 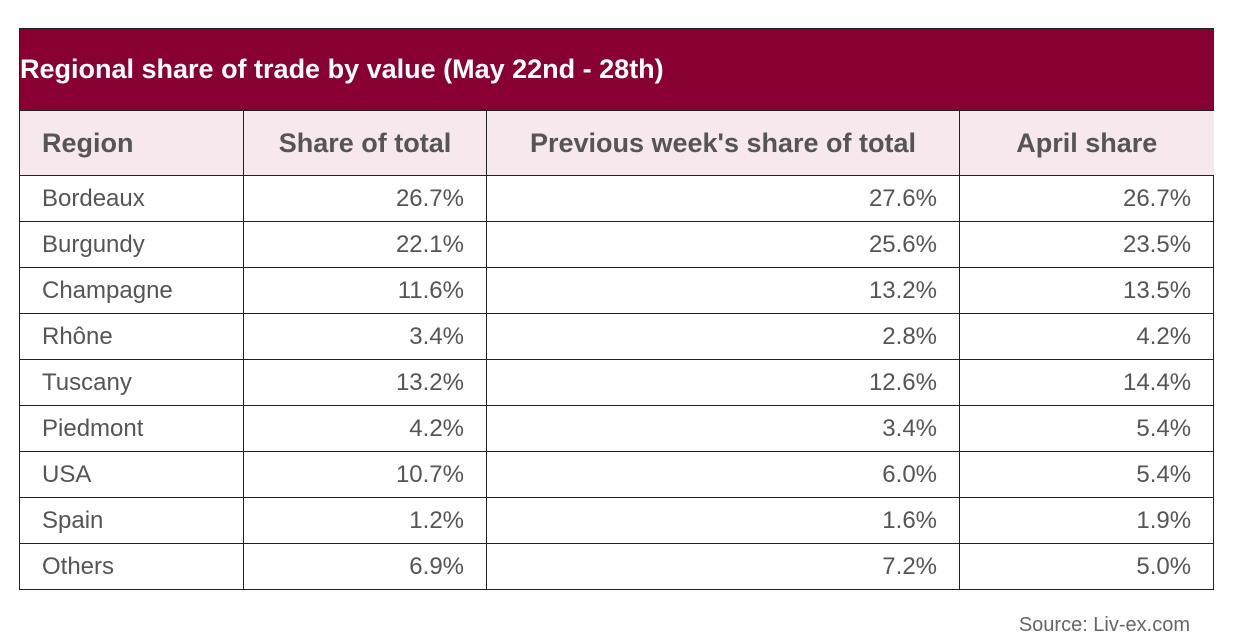 What do you see at coordinates (723, 244) in the screenshot?
I see `share-cell: 25.6%` at bounding box center [723, 244].